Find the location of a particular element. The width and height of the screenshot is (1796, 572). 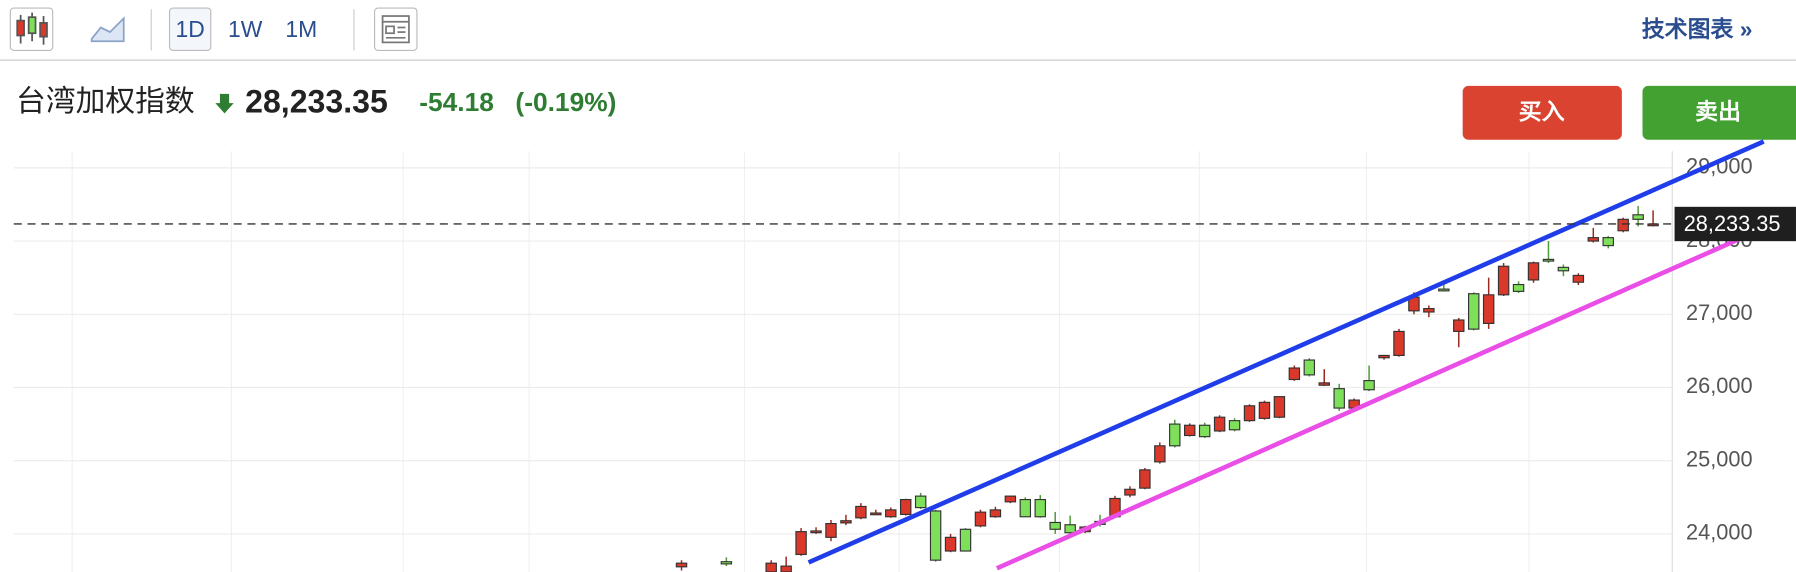

buy-button is located at coordinates (1542, 112).